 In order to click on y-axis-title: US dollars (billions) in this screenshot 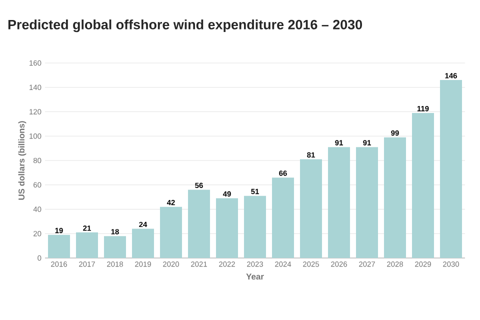, I will do `click(22, 160)`.